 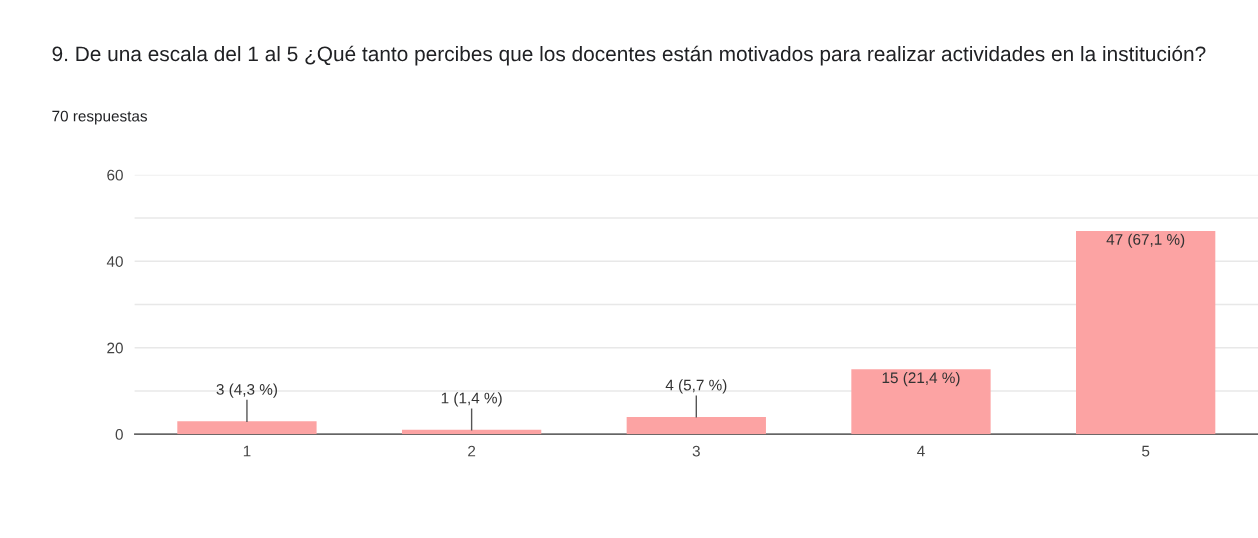 I want to click on y-tick-label: 40, so click(x=114, y=261).